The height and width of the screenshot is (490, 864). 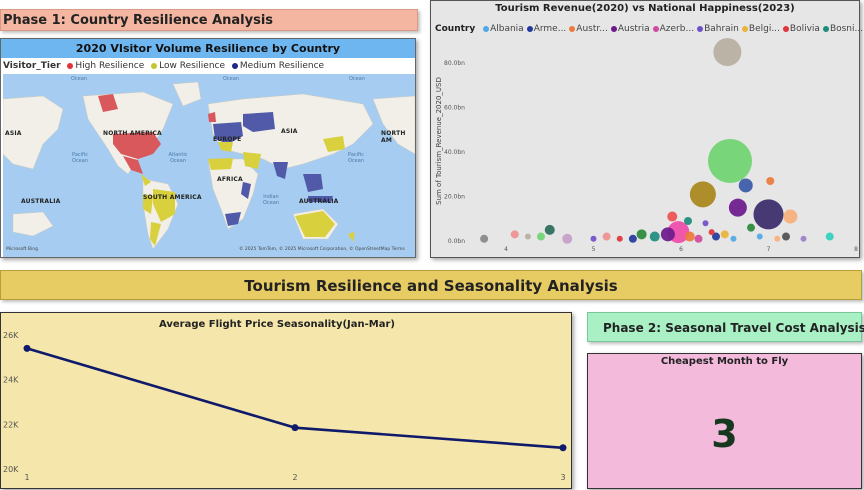 I want to click on line-y-tick: 20K, so click(x=11, y=469).